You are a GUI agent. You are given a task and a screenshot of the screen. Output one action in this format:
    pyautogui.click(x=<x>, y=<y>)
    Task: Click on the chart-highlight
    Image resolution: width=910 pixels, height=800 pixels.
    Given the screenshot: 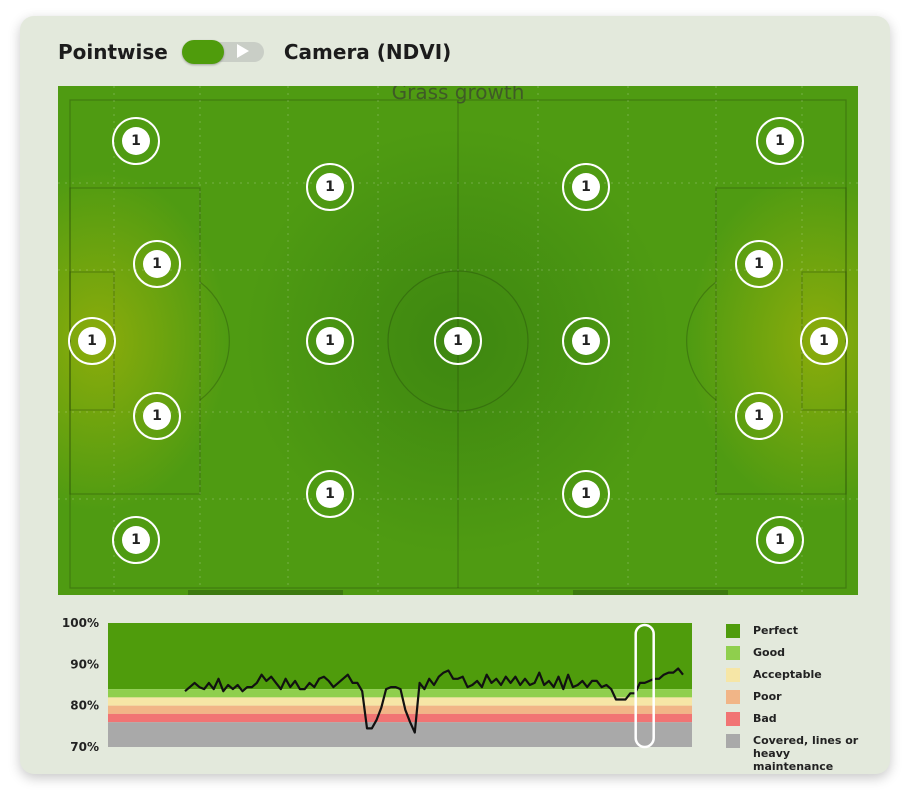 What is the action you would take?
    pyautogui.click(x=644, y=686)
    